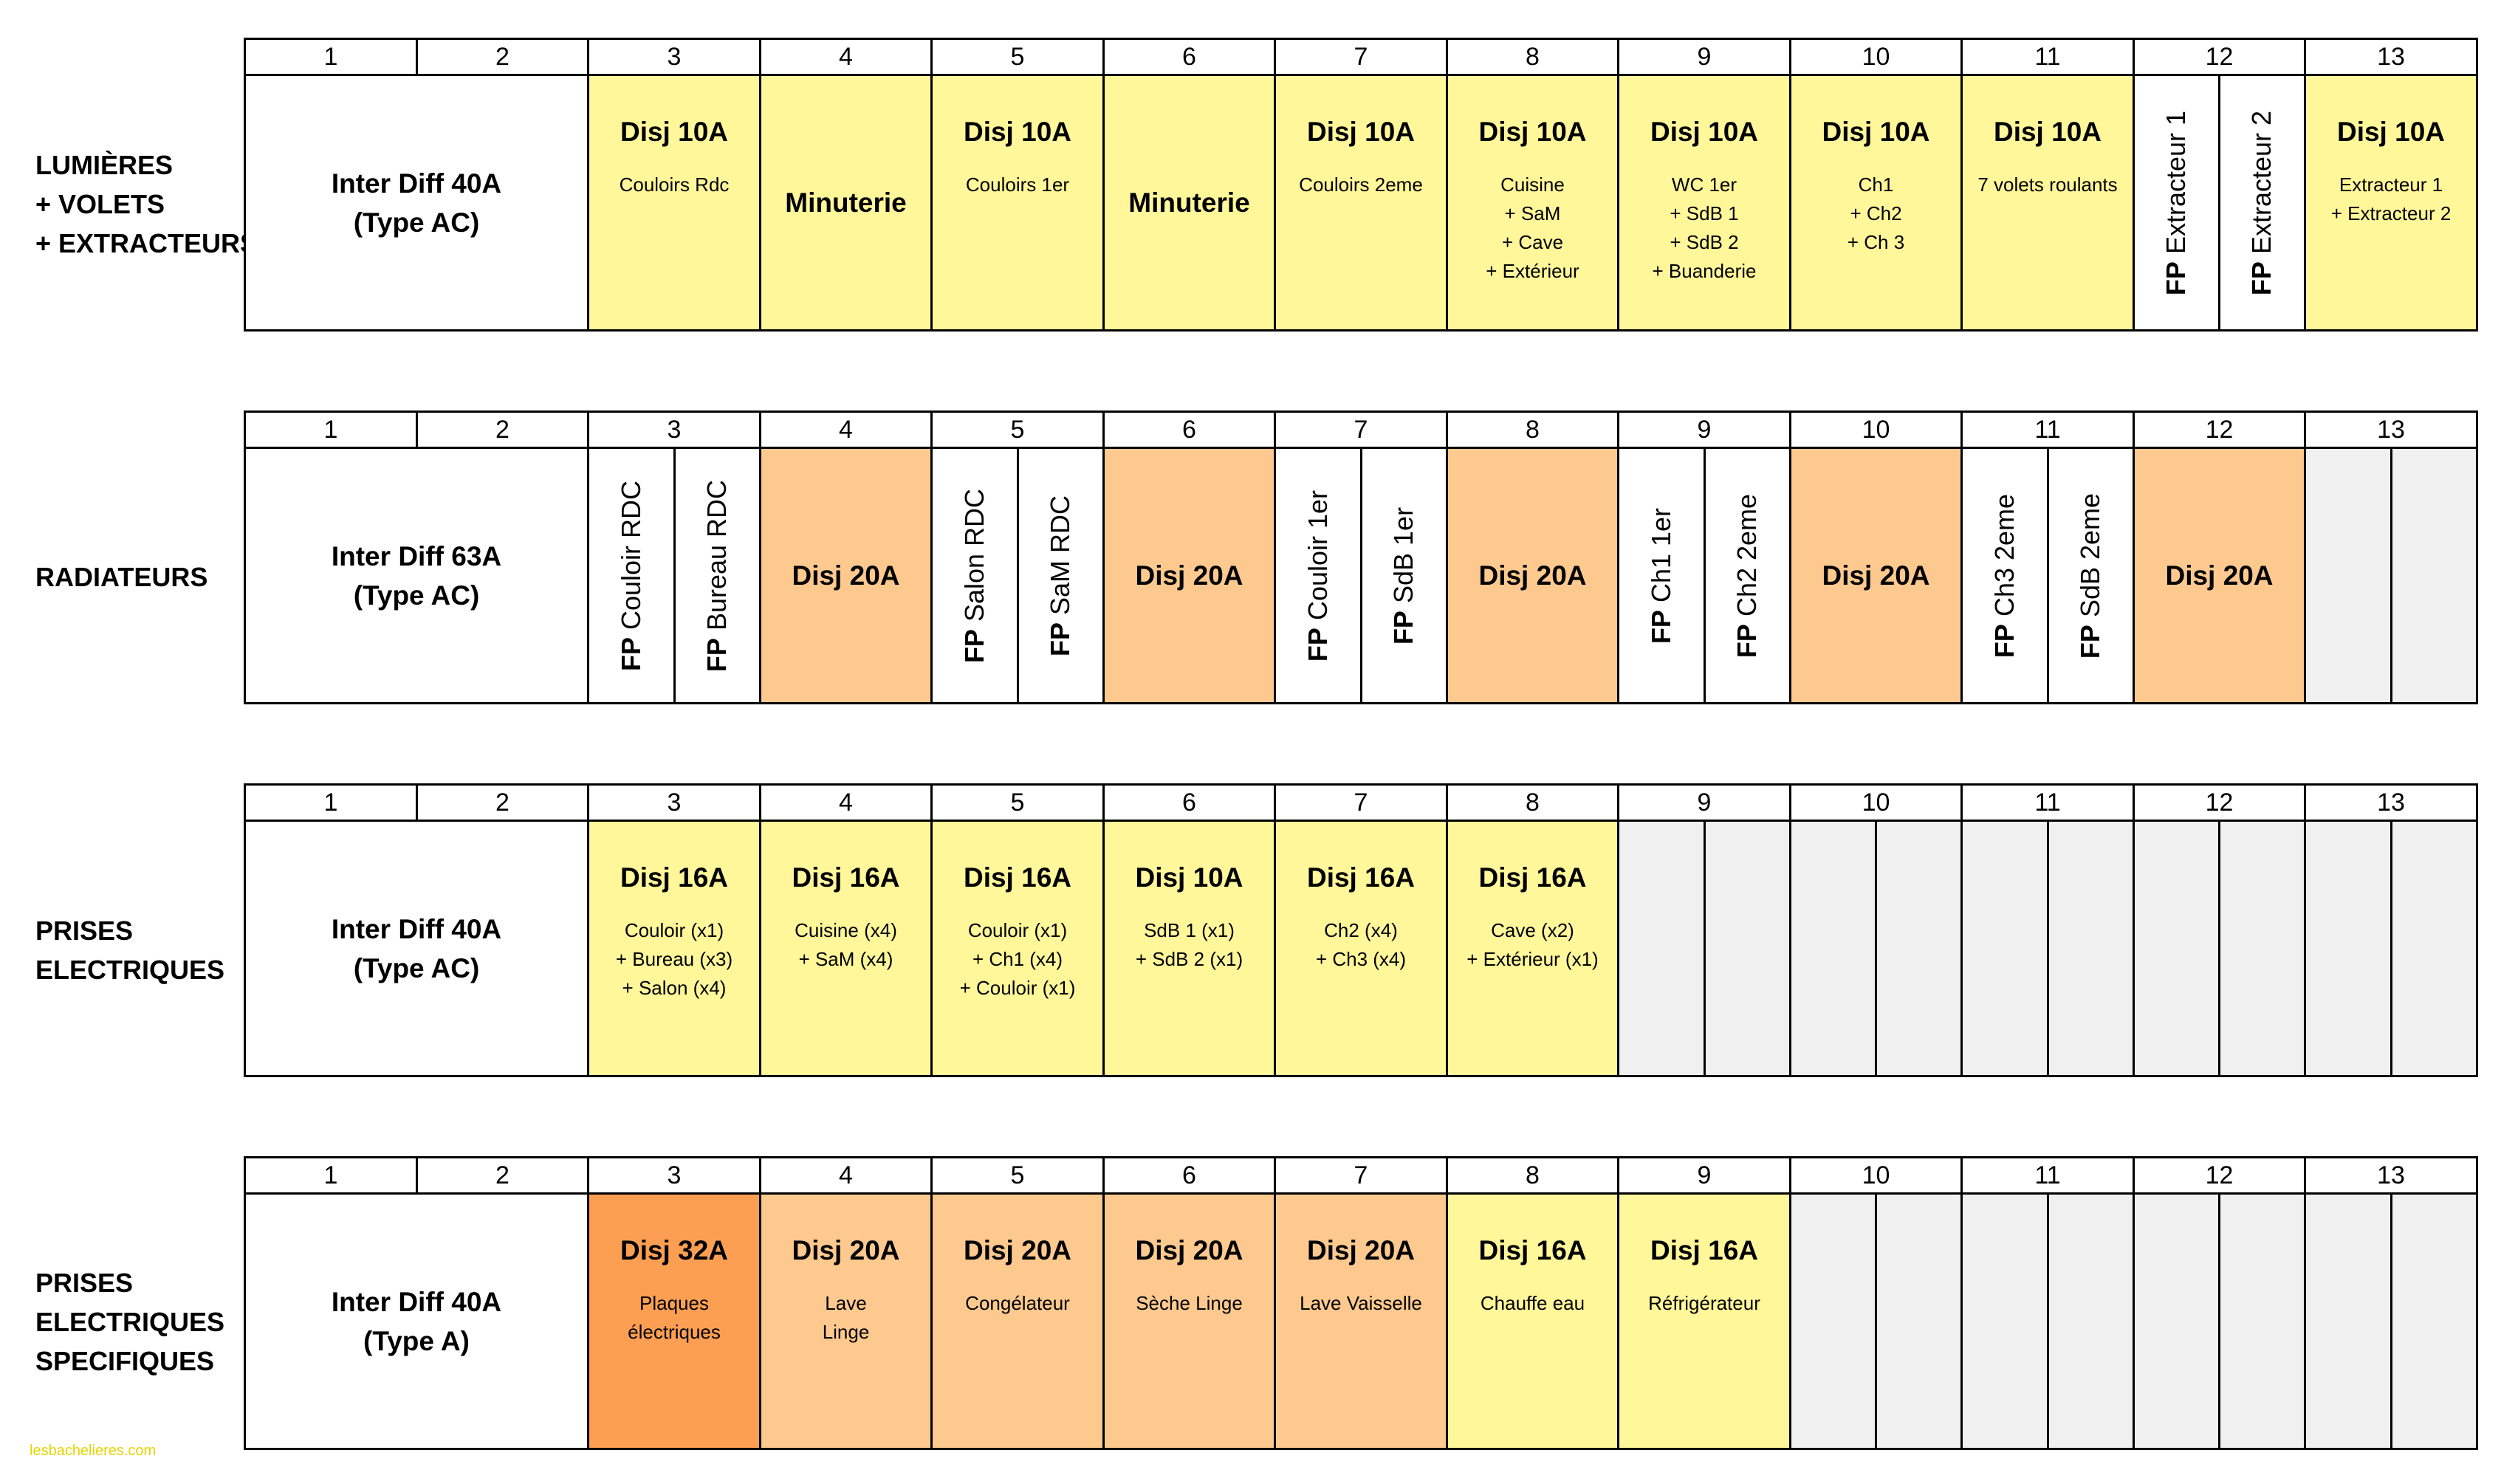 The height and width of the screenshot is (1484, 2501). Describe the element at coordinates (2391, 203) in the screenshot. I see `circuit-breaker: Disj 10A Extracteur 1 + Extracteur 2` at that location.